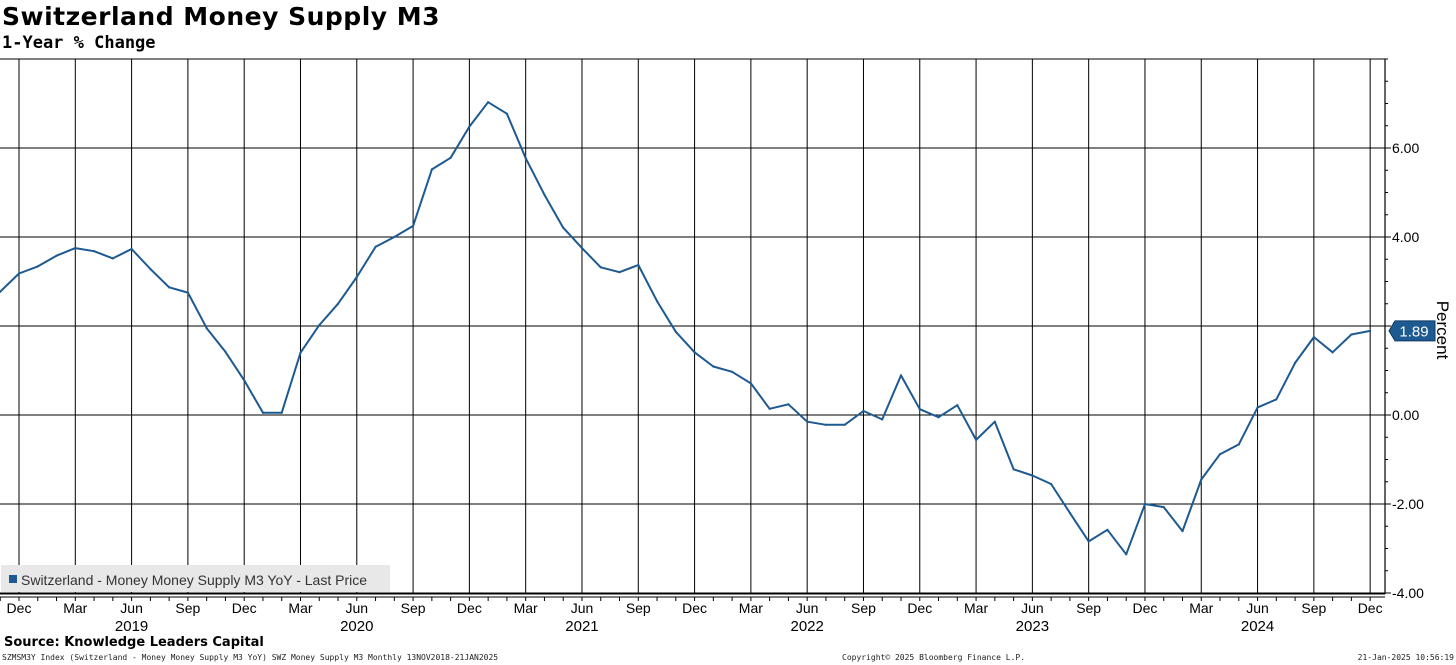  I want to click on timestamp: 21-Jan-2025 10:56:19, so click(1406, 657).